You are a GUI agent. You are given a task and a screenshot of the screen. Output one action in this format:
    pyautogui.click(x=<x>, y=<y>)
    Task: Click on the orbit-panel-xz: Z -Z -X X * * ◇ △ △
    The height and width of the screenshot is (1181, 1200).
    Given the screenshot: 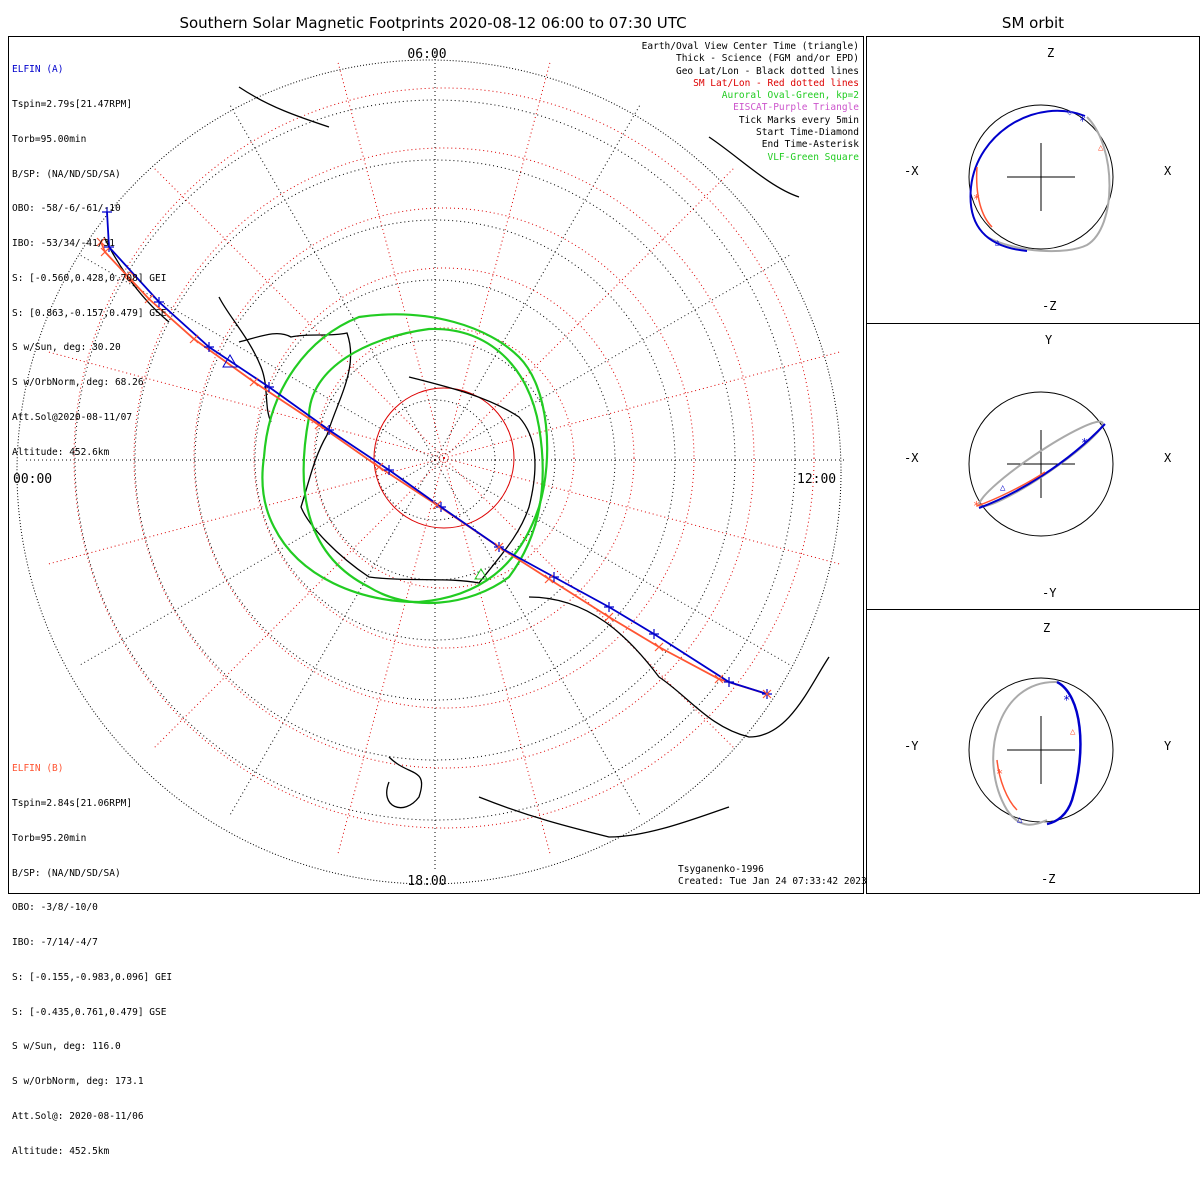 What is the action you would take?
    pyautogui.click(x=1033, y=180)
    